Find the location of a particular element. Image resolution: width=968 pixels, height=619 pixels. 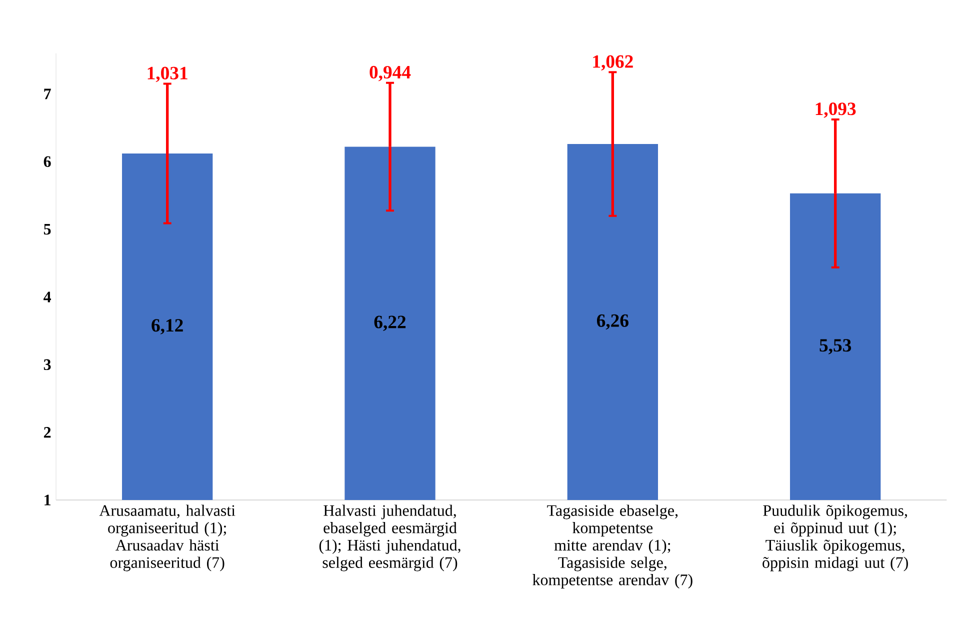

annotation: 1,031 is located at coordinates (168, 74).